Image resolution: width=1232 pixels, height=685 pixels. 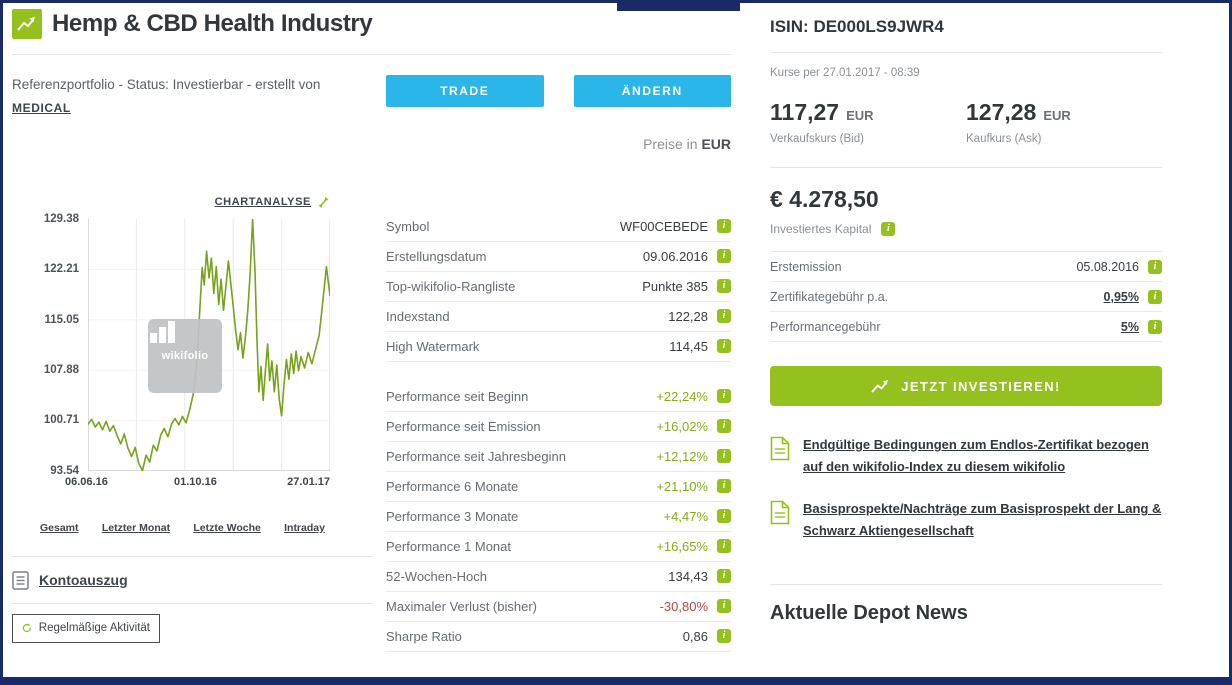 I want to click on detail-value: 5%, so click(x=1129, y=326).